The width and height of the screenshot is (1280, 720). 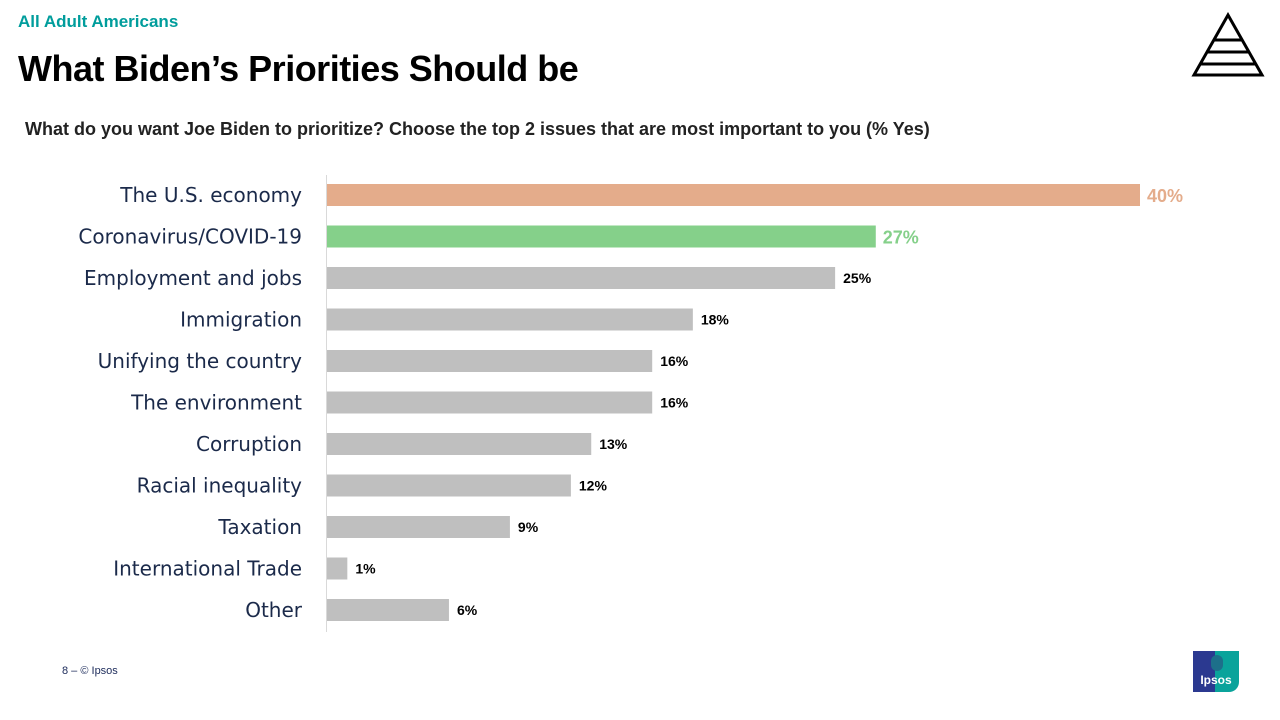 What do you see at coordinates (365, 569) in the screenshot?
I see `value-label: 1%` at bounding box center [365, 569].